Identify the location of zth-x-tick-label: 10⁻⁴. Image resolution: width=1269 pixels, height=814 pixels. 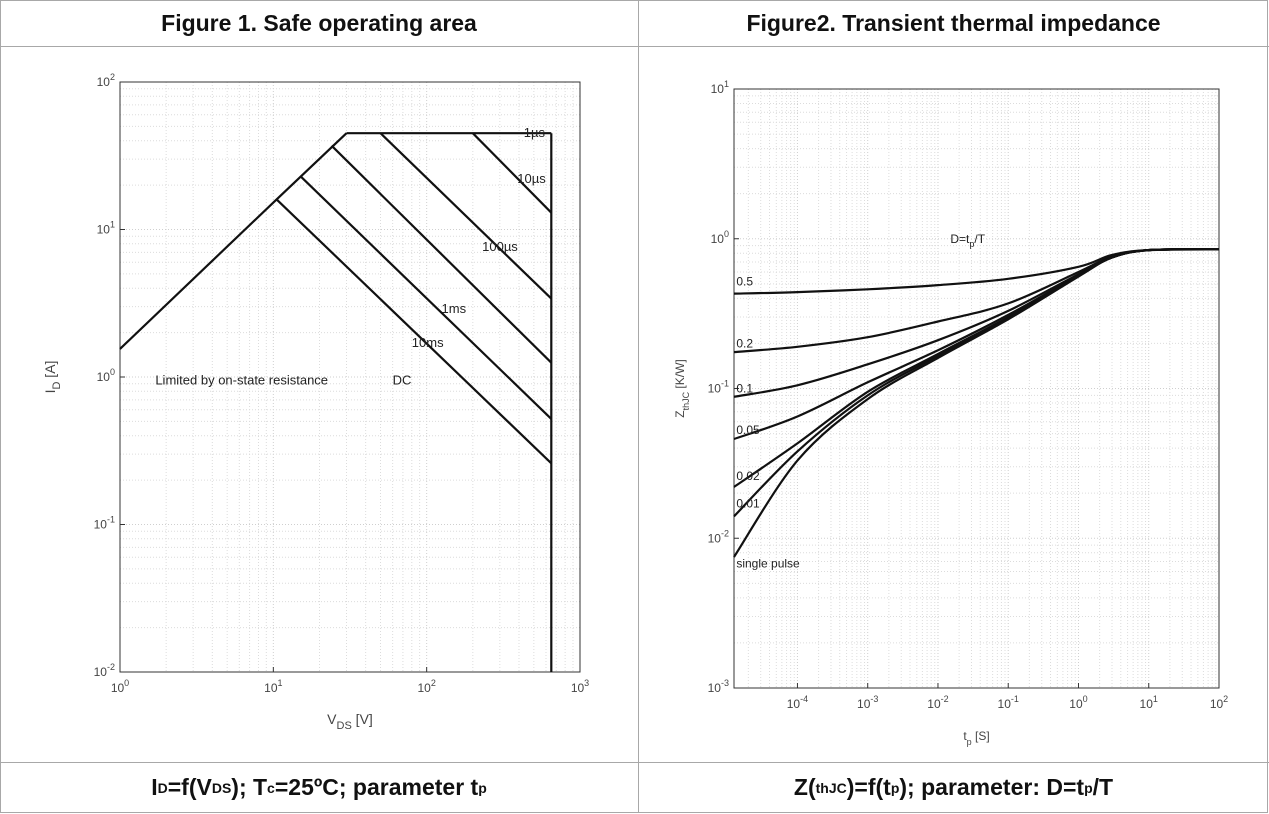
(797, 702).